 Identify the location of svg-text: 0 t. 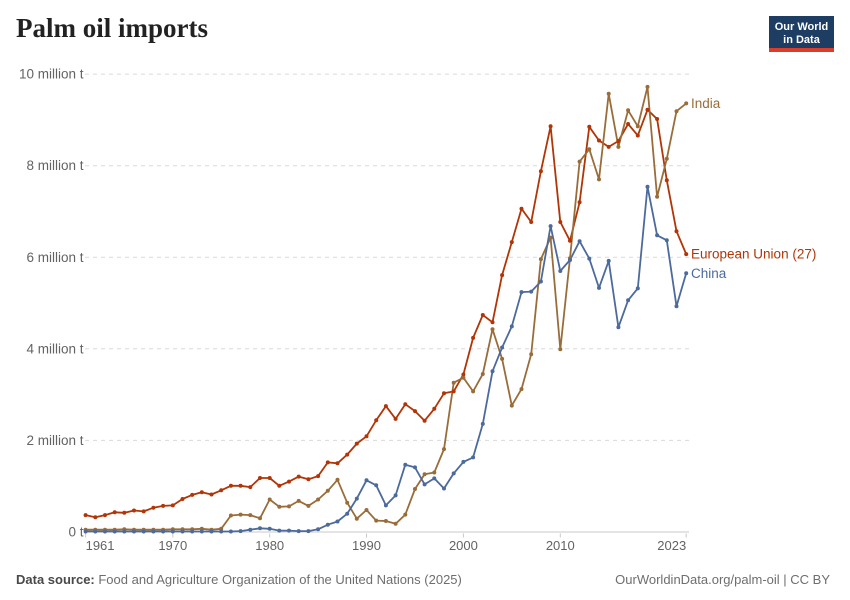
(75, 532).